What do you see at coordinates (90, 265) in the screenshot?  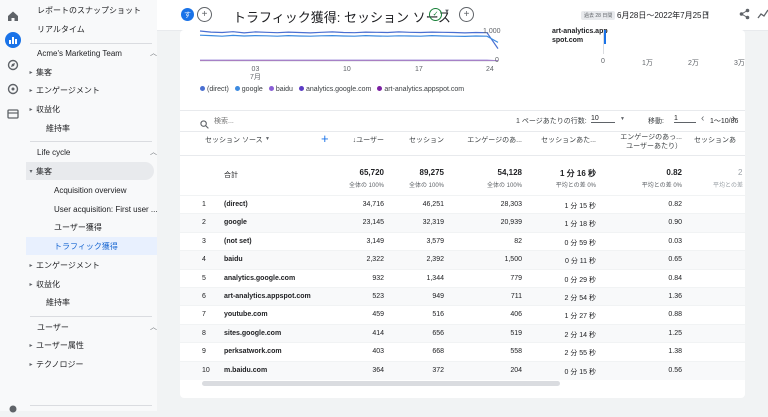 I see `sidebar-item-lifecycle-engagement: ▸エンゲージメント` at bounding box center [90, 265].